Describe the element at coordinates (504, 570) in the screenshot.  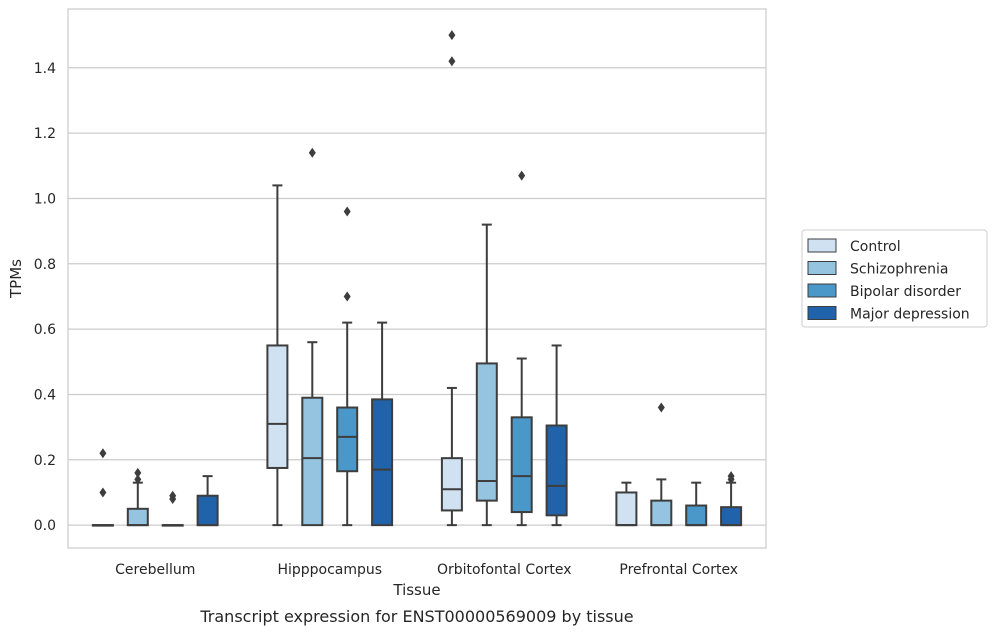
I see `x-tick-label: Orbitofontal Cortex` at that location.